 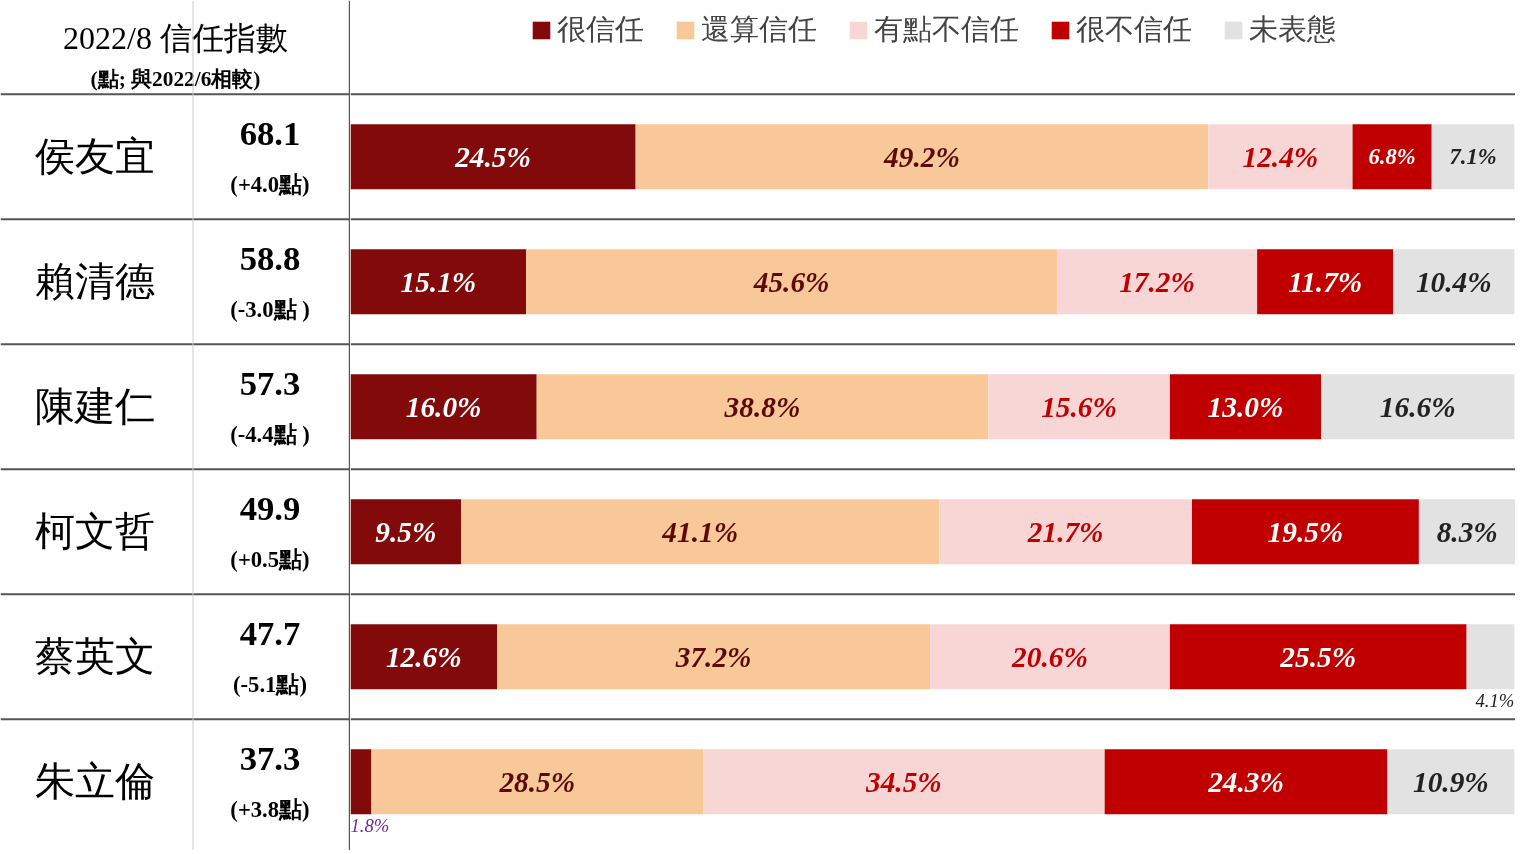 I want to click on text: 47.7, so click(x=270, y=633).